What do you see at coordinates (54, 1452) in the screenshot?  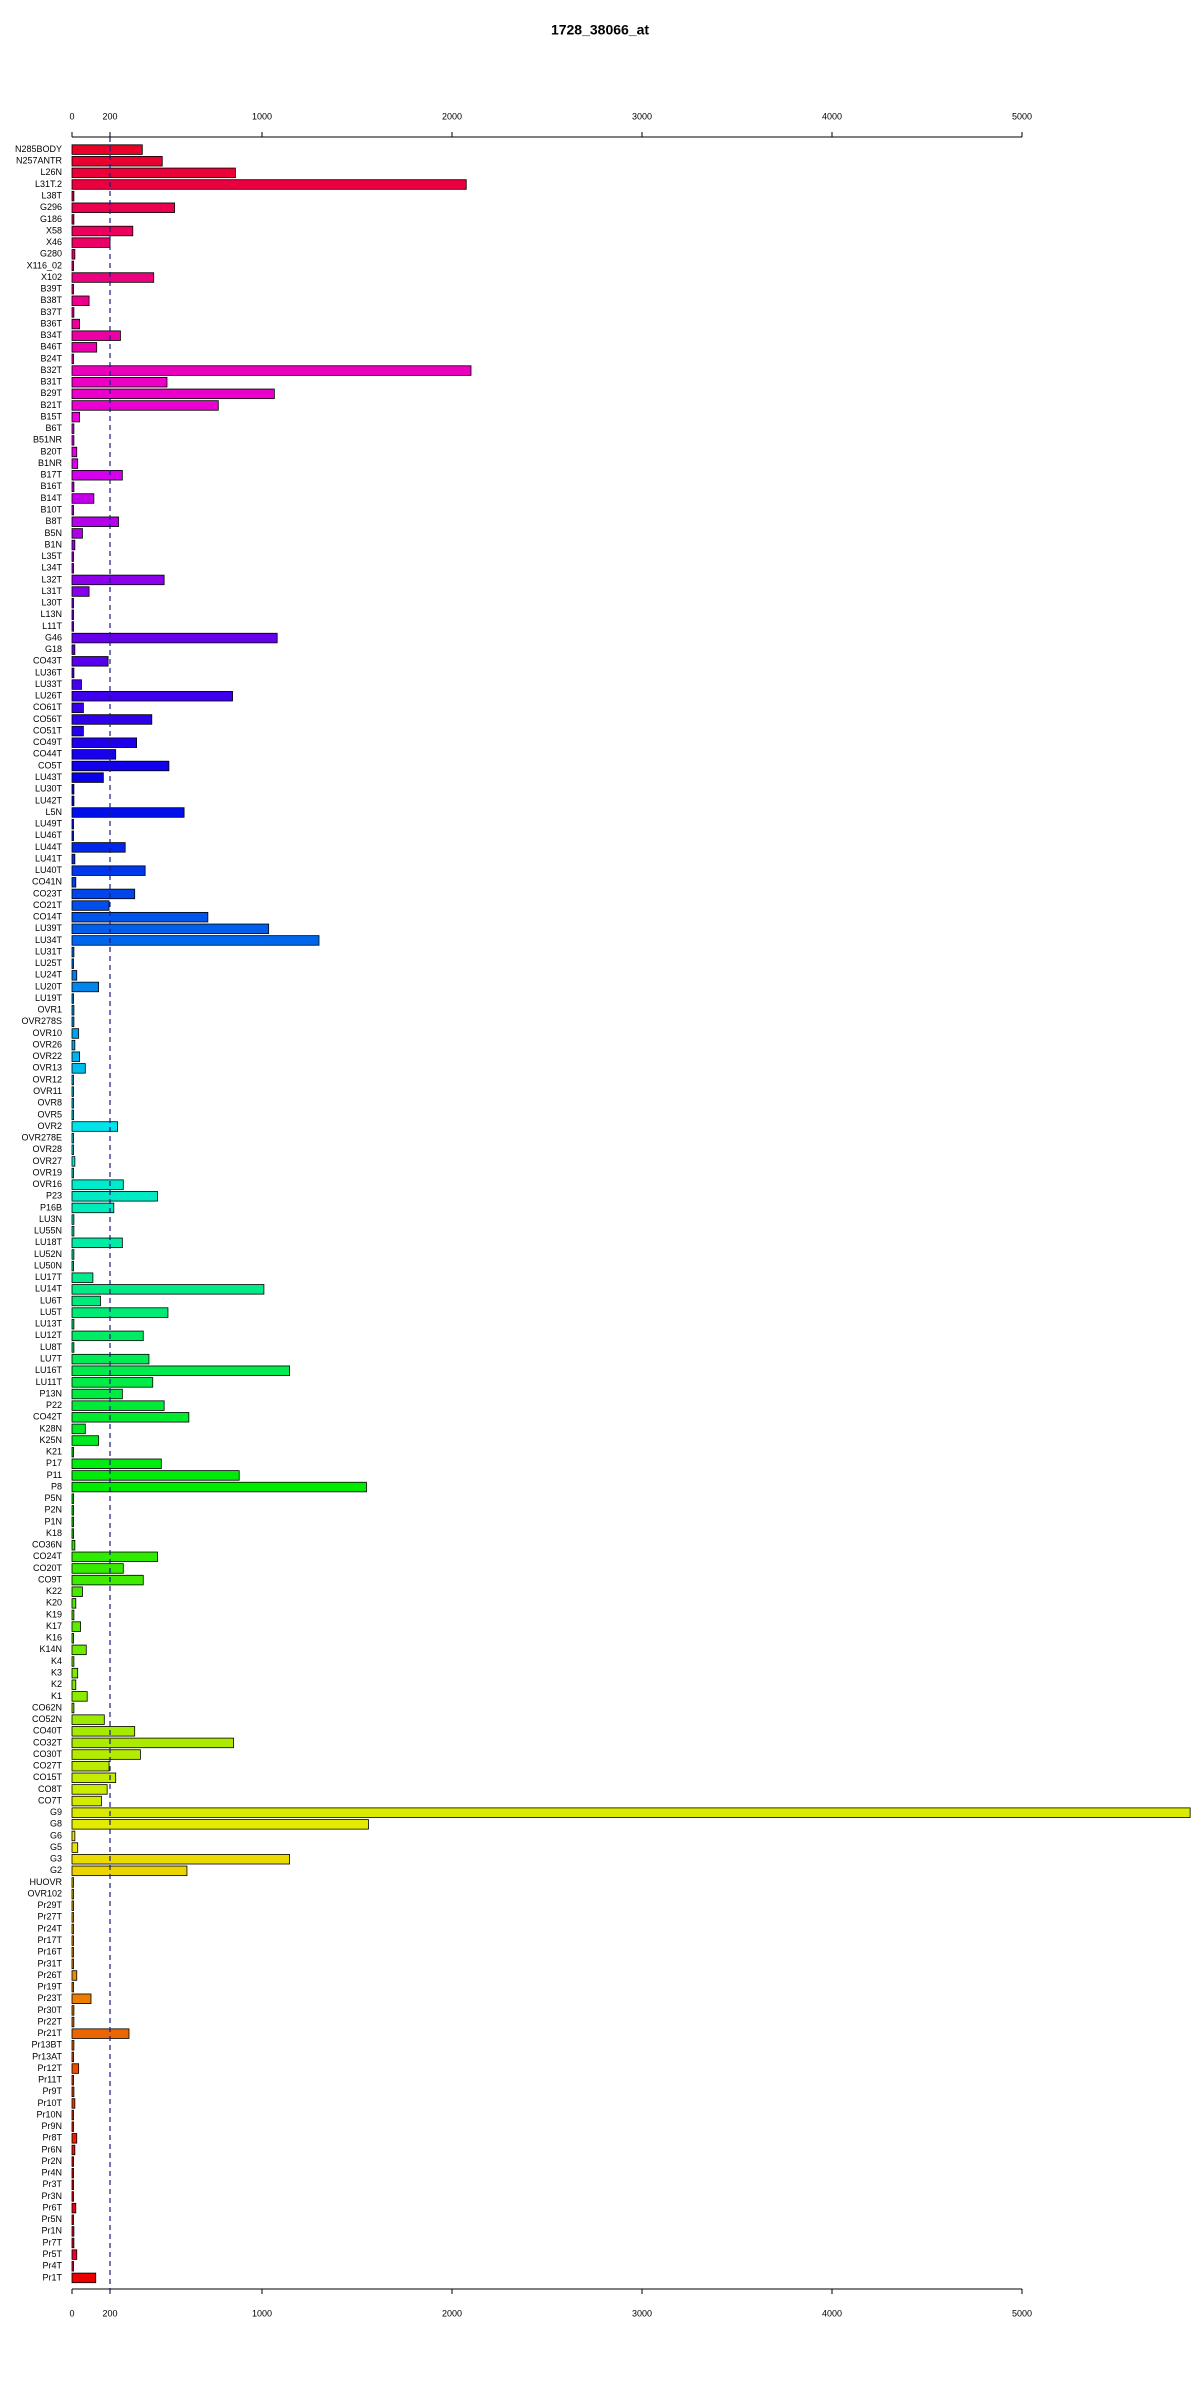 I see `y-tick-label: K21` at bounding box center [54, 1452].